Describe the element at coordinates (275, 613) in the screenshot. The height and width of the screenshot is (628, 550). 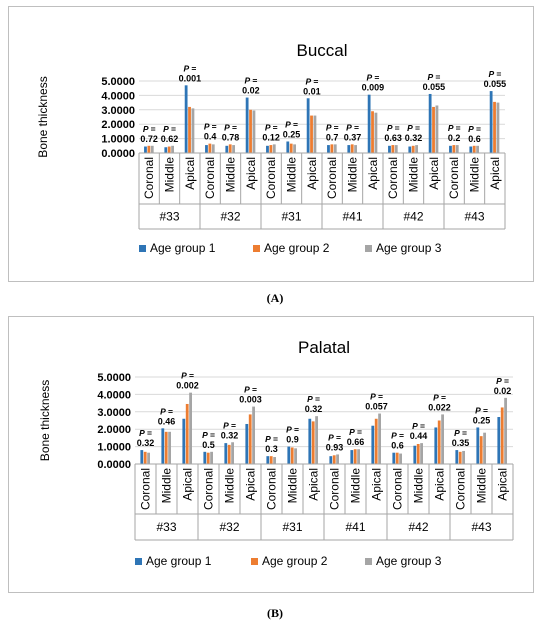
I see `caption-b-text: (B)` at that location.